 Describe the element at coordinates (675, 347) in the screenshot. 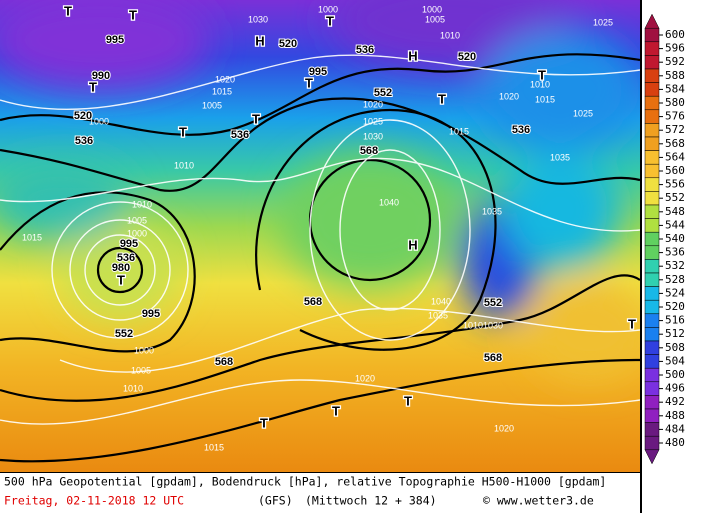

I see `colorbar-label: 508` at that location.